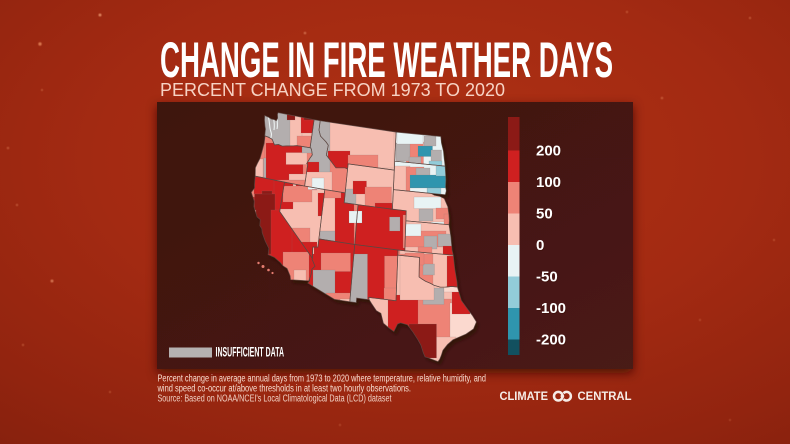  Describe the element at coordinates (605, 397) in the screenshot. I see `svg-text: CENTRAL` at that location.